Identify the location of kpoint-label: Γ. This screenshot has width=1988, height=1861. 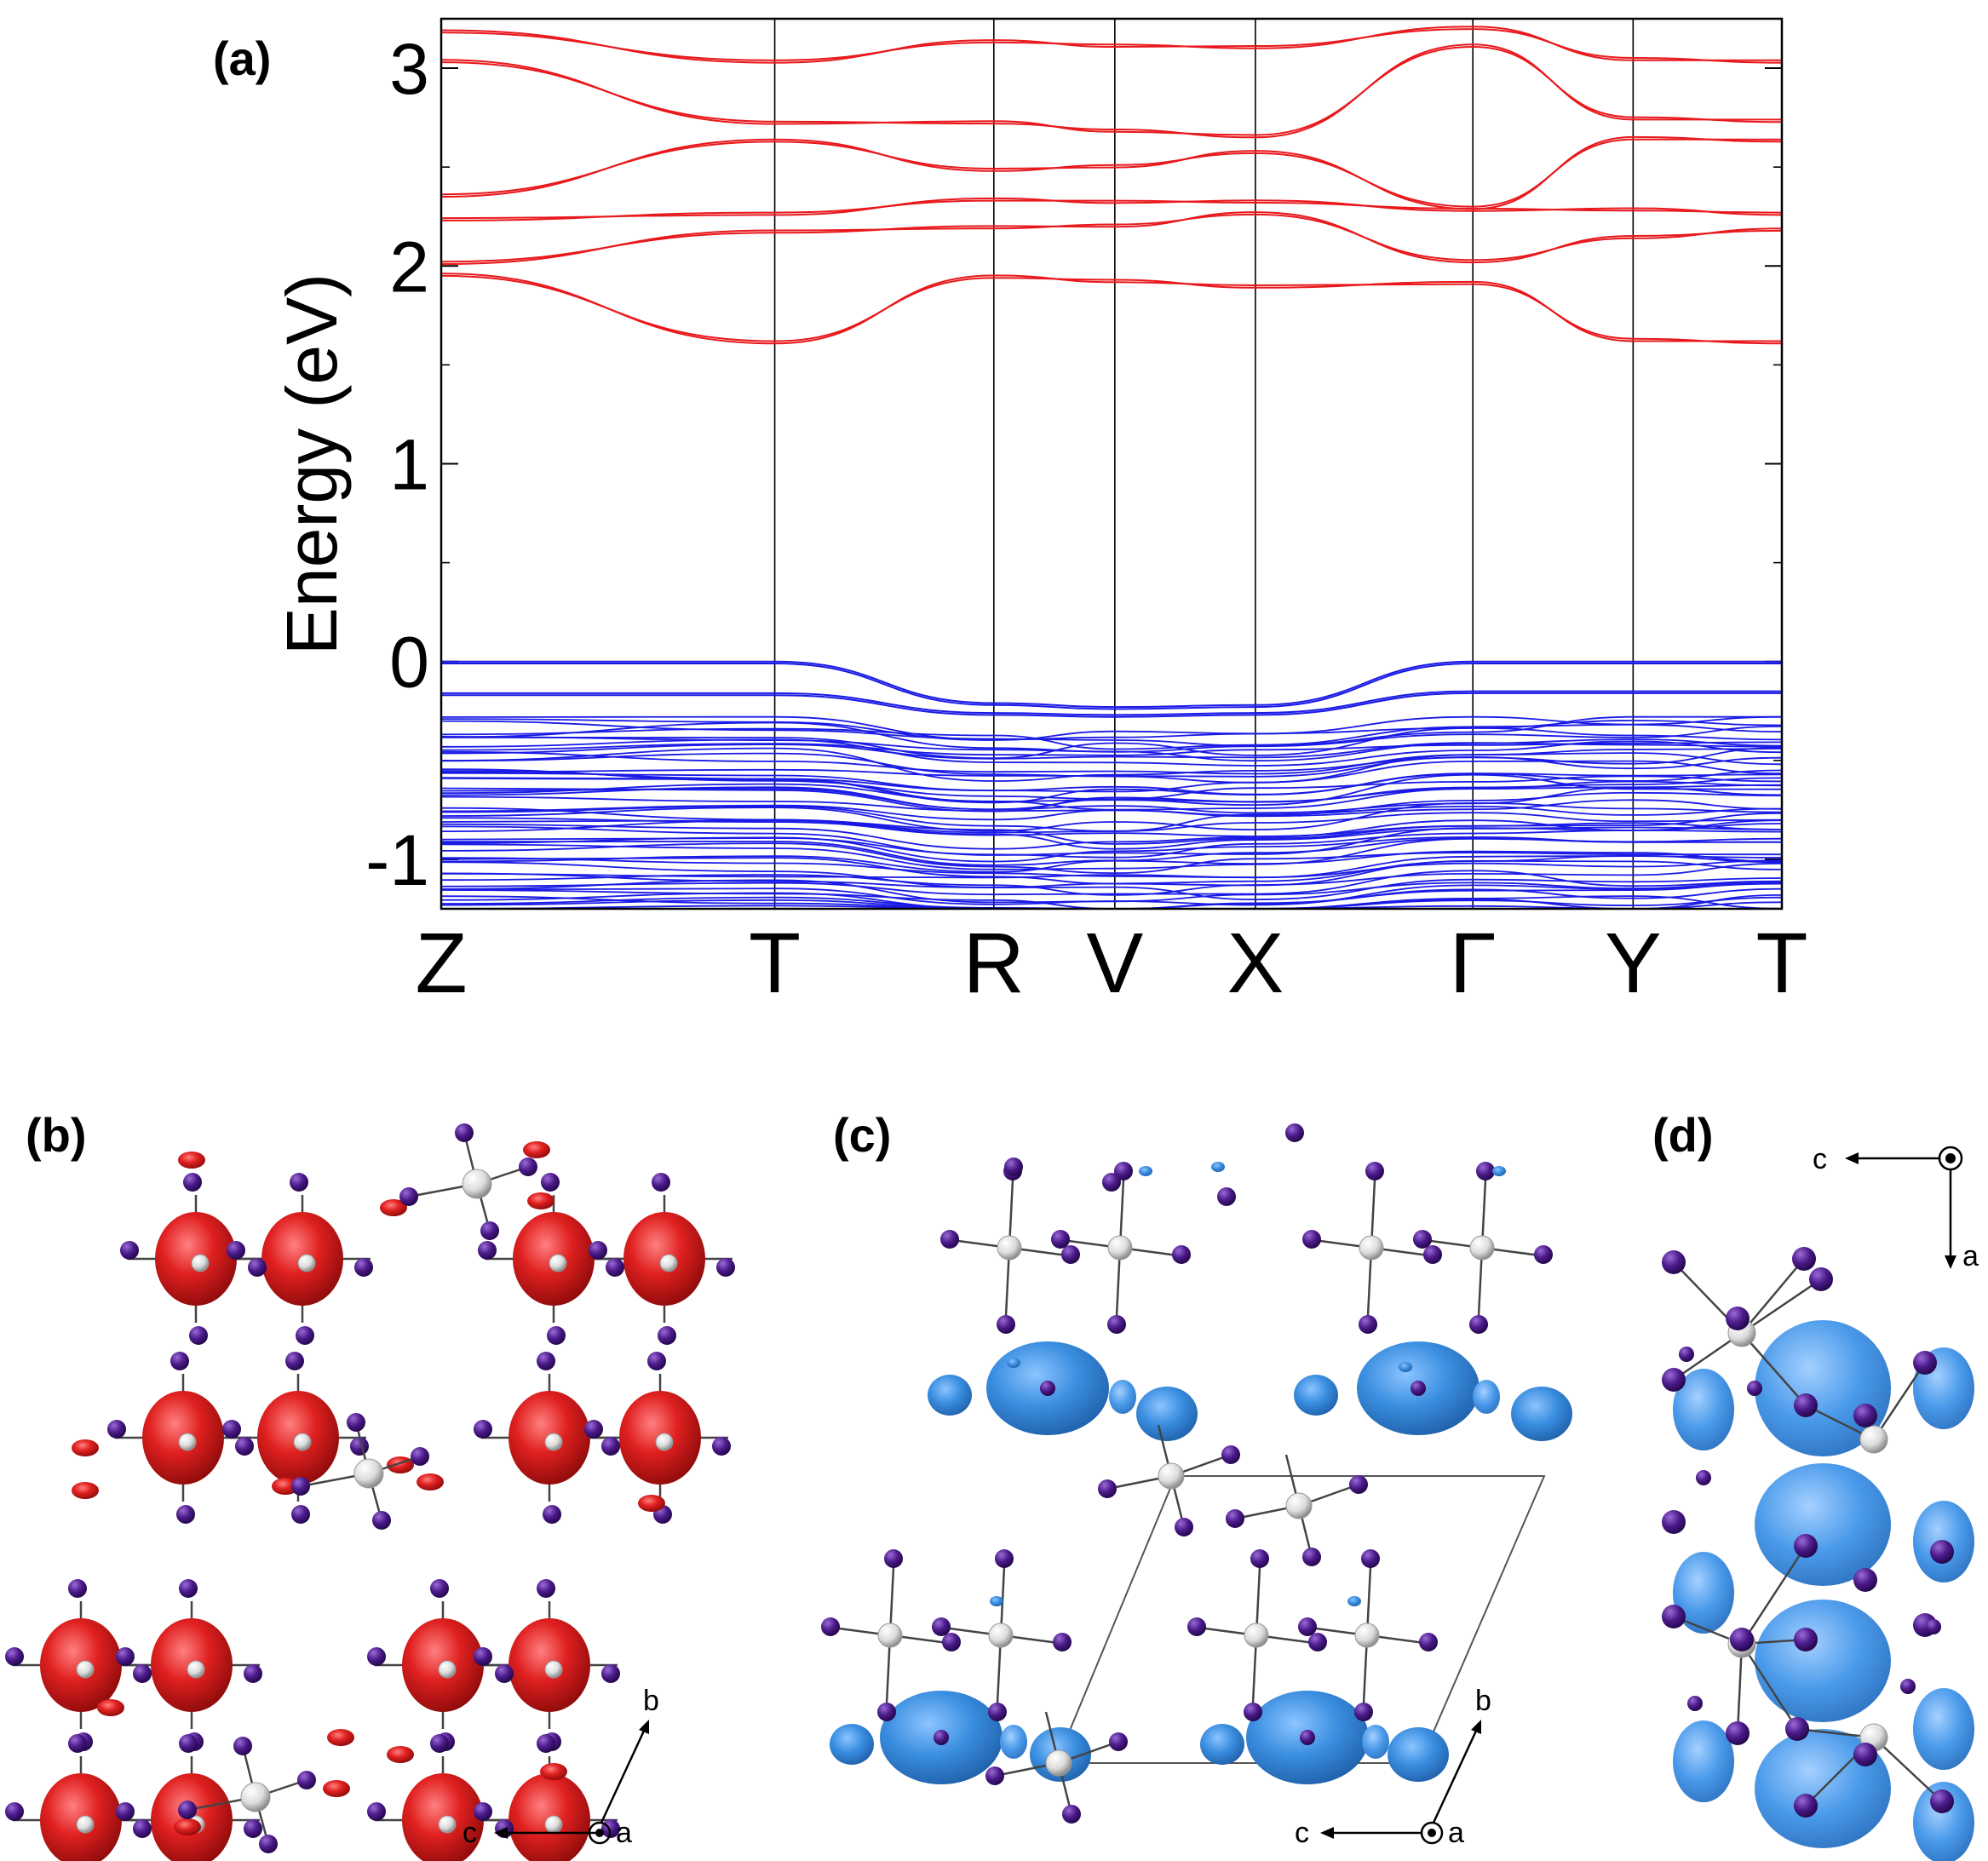
(1474, 963).